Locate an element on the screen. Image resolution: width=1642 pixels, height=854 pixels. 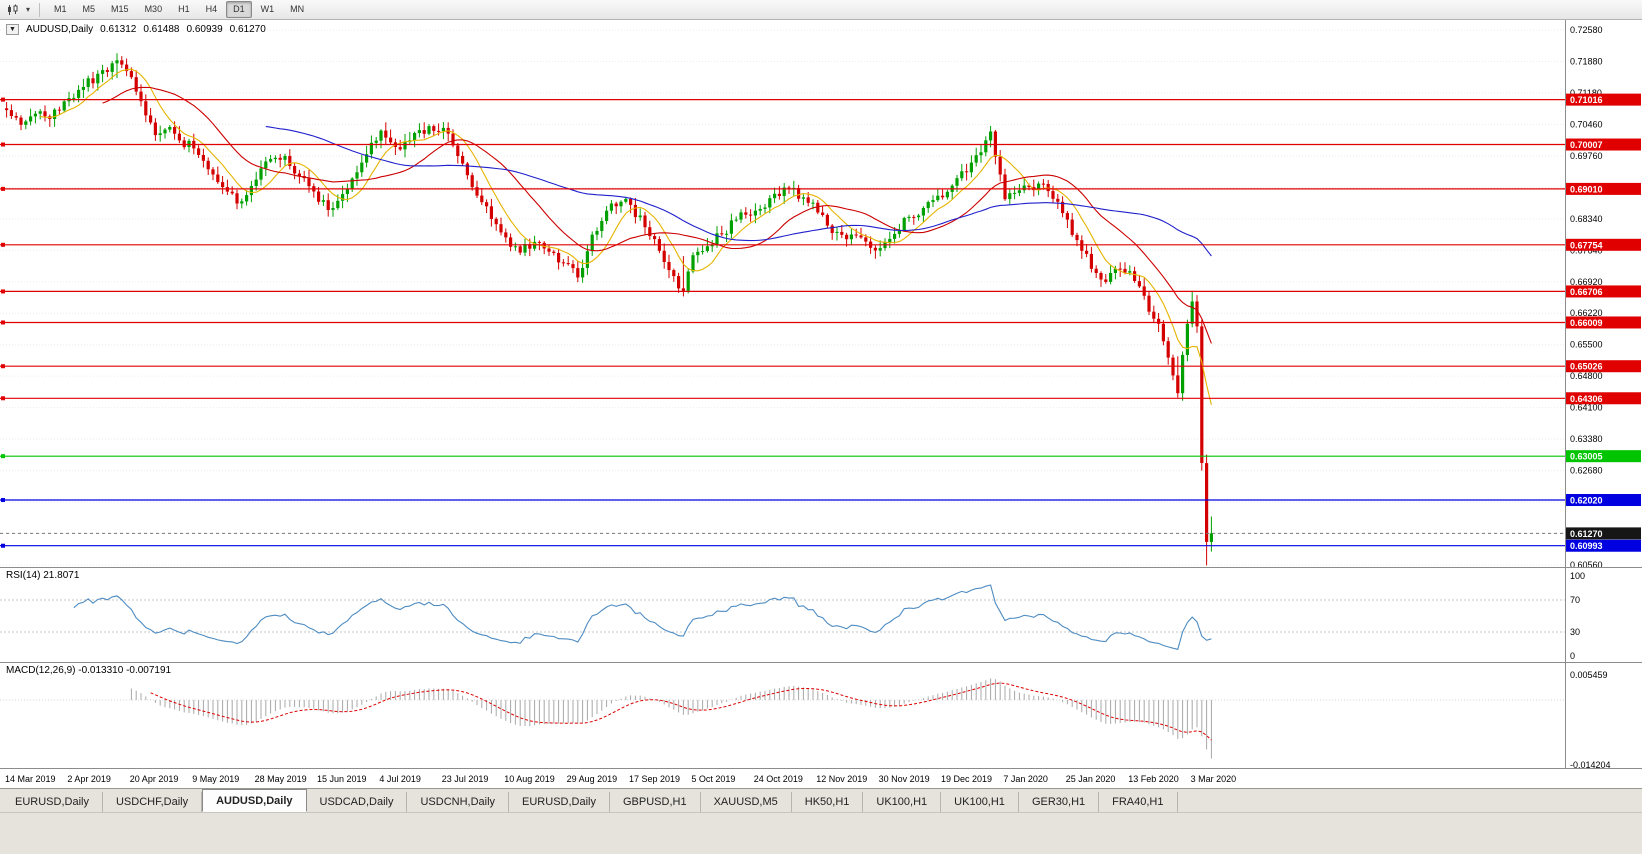
svg-text: 0.71880 is located at coordinates (1586, 61).